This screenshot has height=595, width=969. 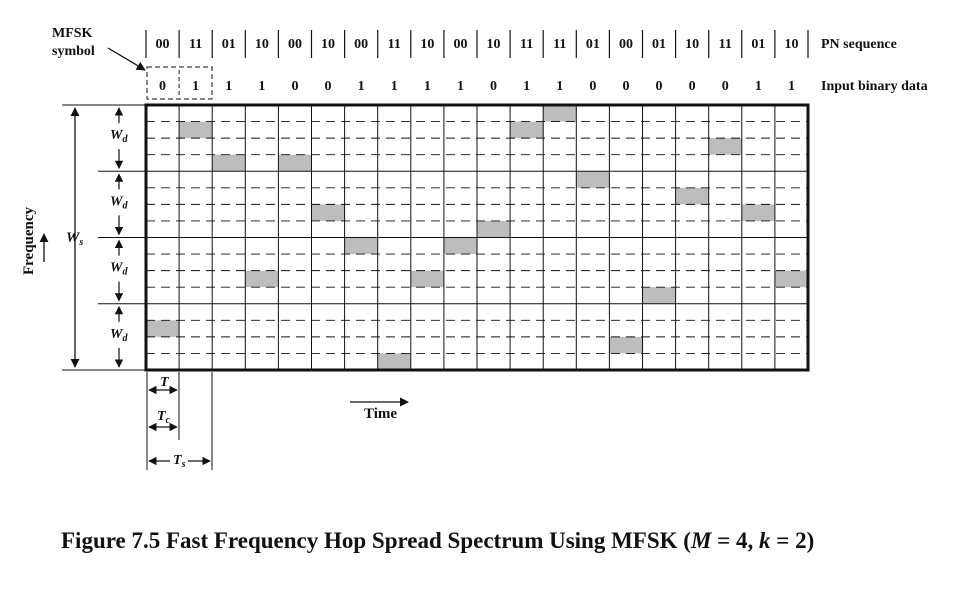 What do you see at coordinates (126, 59) in the screenshot?
I see `mfsk-symbol-pointer` at bounding box center [126, 59].